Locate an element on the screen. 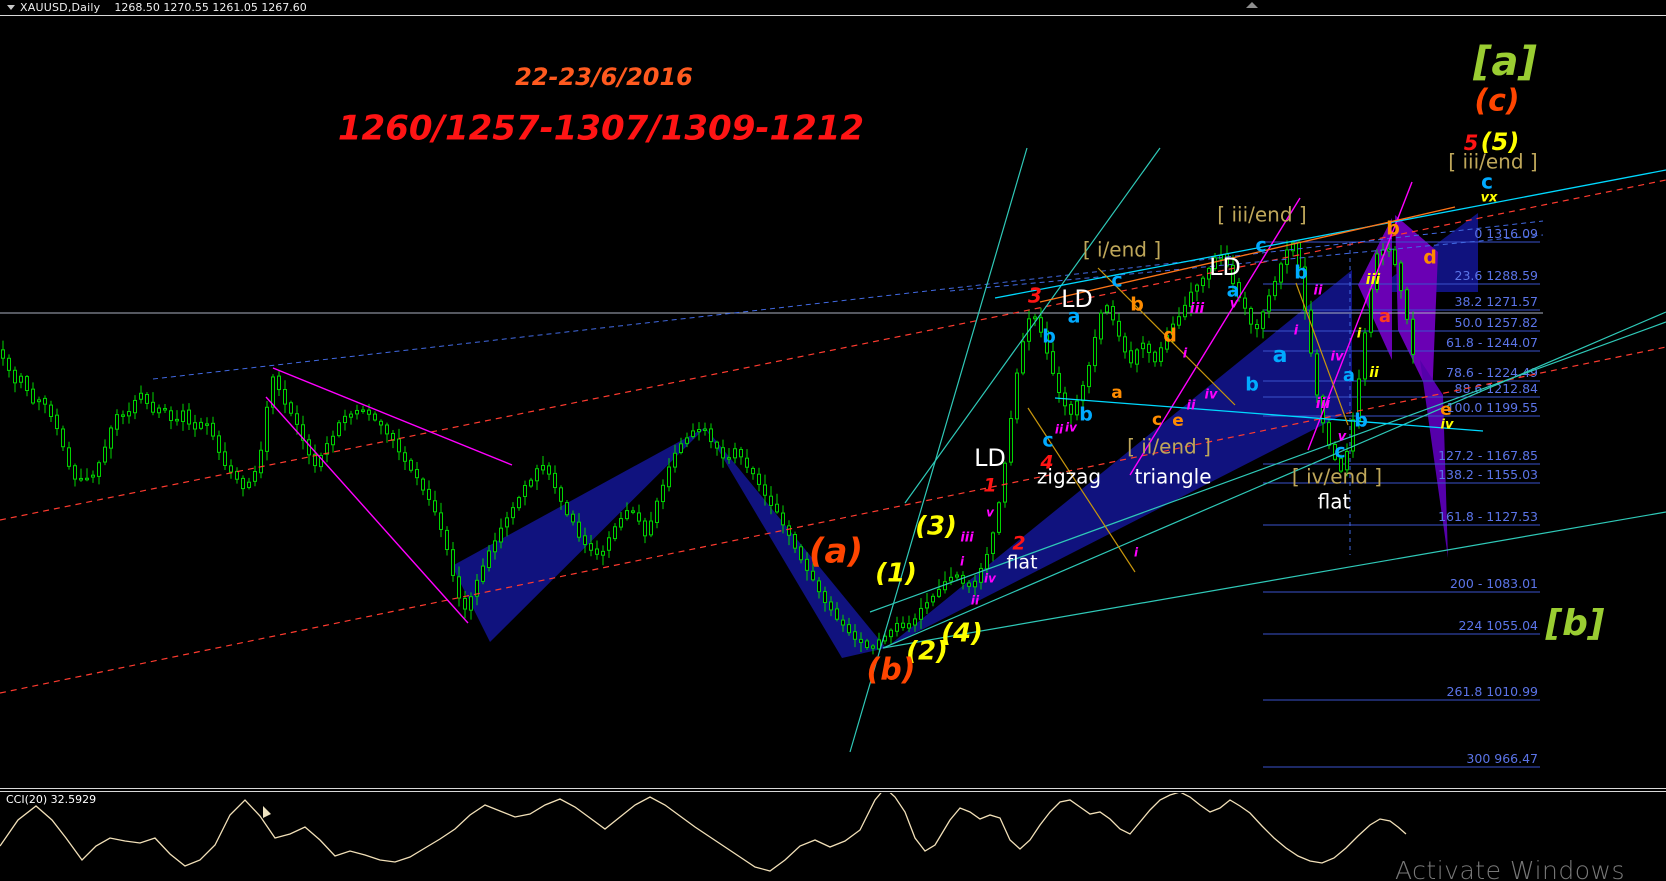  wave-annotation: [ iii/end ] is located at coordinates (1492, 162).